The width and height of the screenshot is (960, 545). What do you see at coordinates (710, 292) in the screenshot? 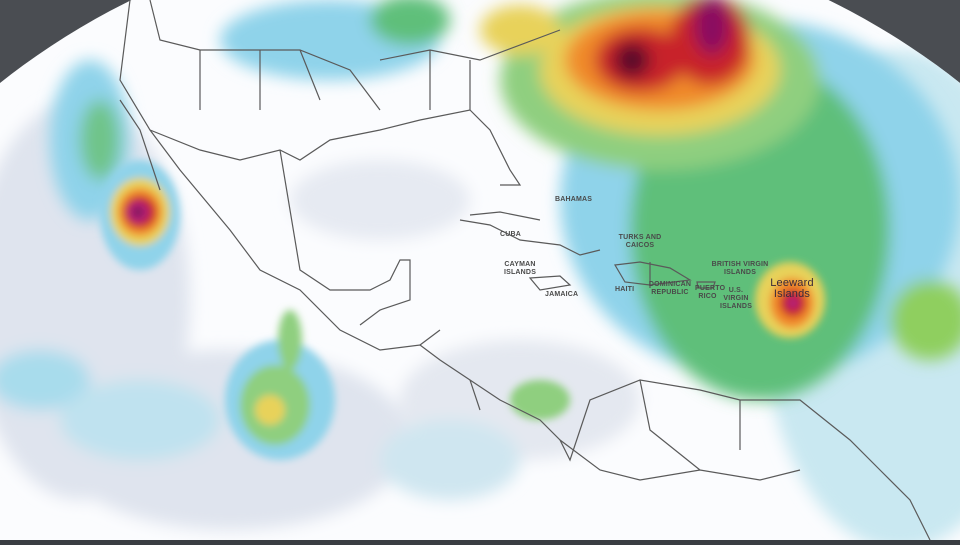
I see `label-puerto-rico: PUERTO RICO` at bounding box center [710, 292].